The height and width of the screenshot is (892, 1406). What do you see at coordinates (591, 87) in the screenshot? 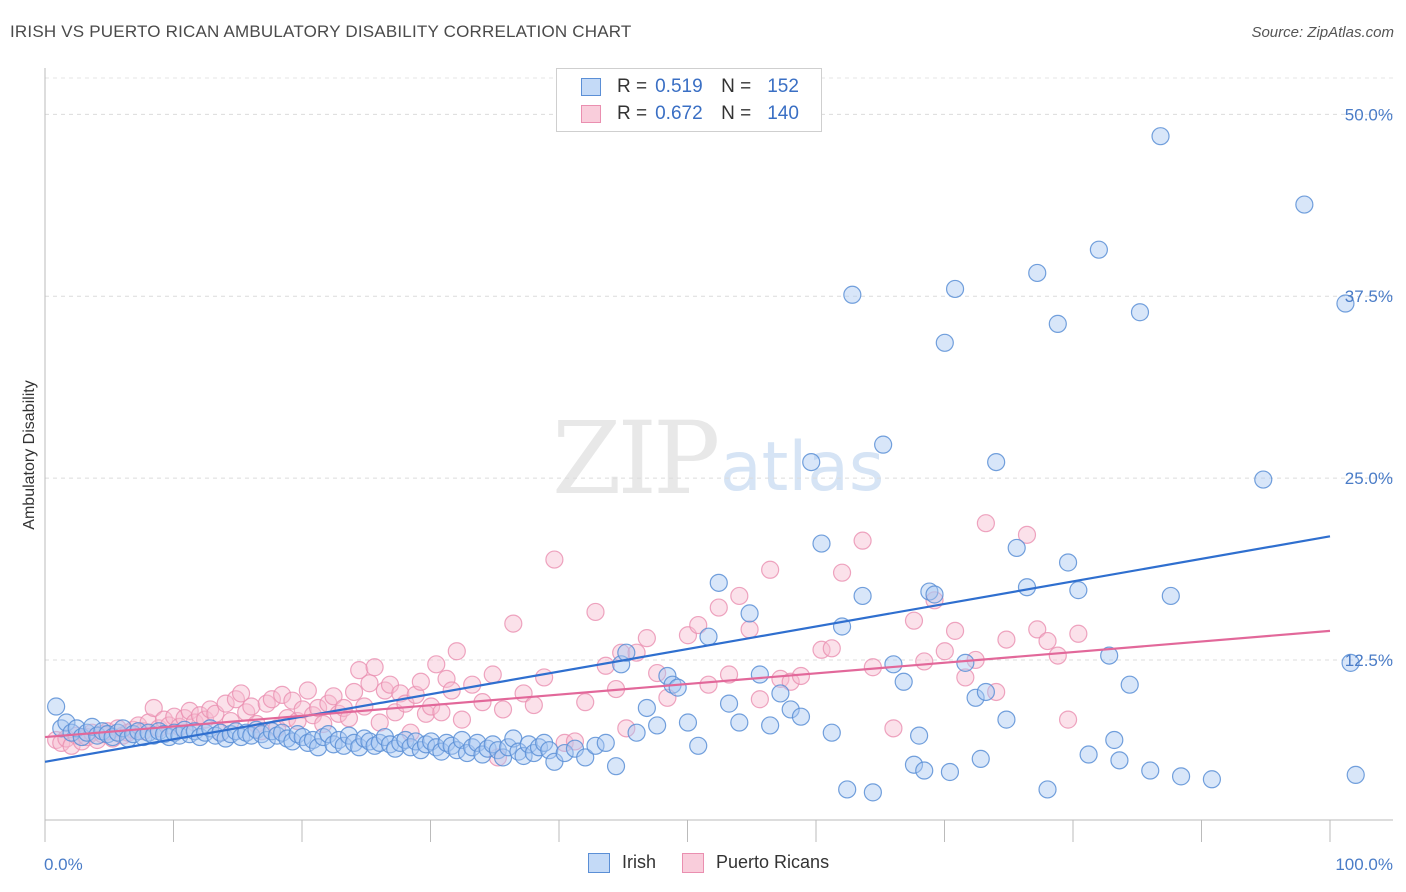
I see `irish-swatch` at bounding box center [591, 87].